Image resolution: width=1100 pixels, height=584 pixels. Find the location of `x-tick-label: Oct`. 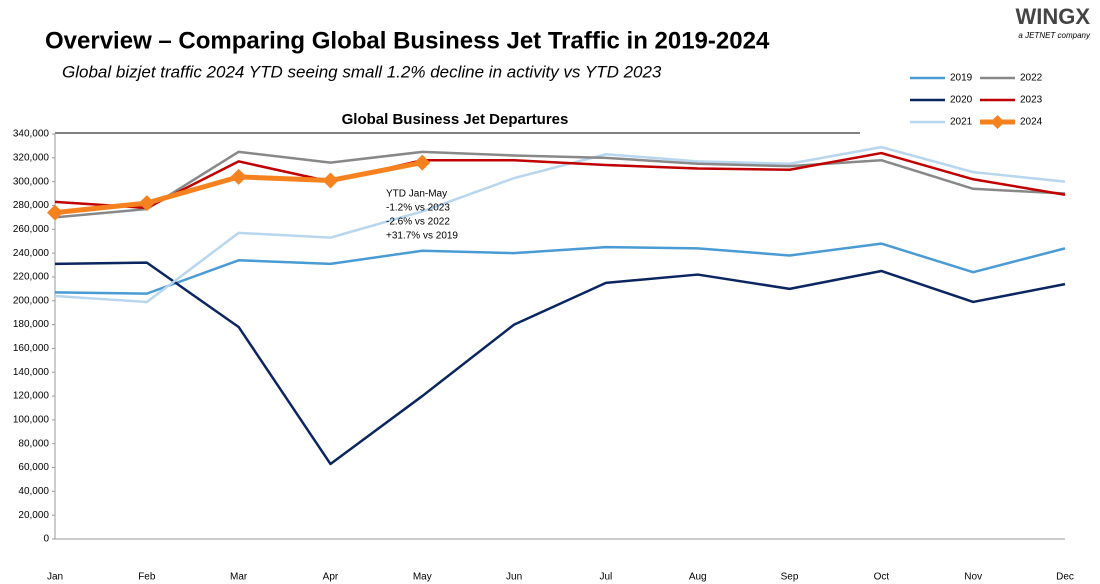

x-tick-label: Oct is located at coordinates (882, 577).